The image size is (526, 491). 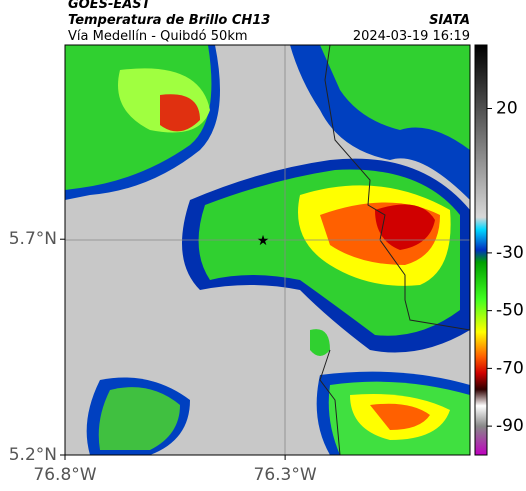 I want to click on colorbar-tick-label: -90, so click(x=510, y=426).